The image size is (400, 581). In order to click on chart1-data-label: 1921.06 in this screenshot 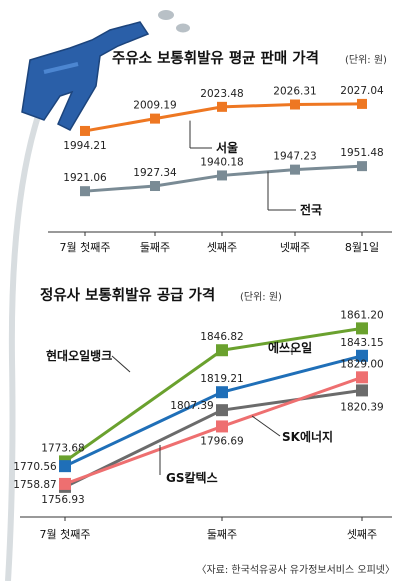, I will do `click(85, 178)`.